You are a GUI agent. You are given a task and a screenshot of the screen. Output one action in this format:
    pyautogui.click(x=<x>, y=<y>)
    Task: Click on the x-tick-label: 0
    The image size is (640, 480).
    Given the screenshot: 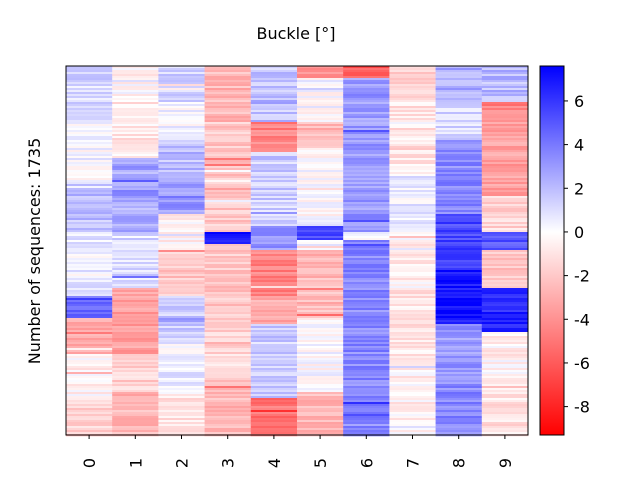 What is the action you would take?
    pyautogui.click(x=89, y=463)
    